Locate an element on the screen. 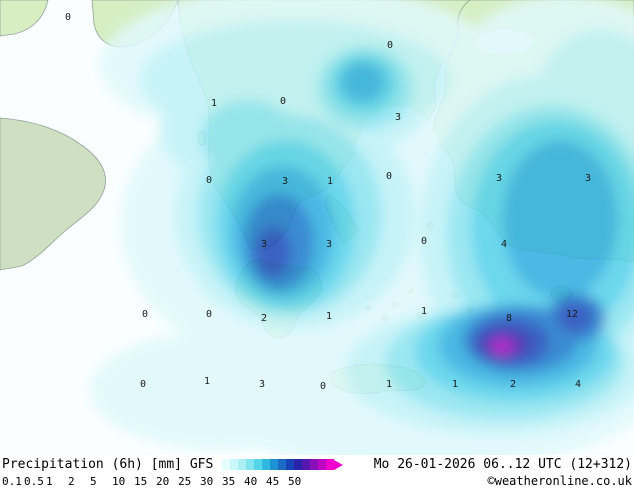  scale-label: 25 is located at coordinates (185, 481).